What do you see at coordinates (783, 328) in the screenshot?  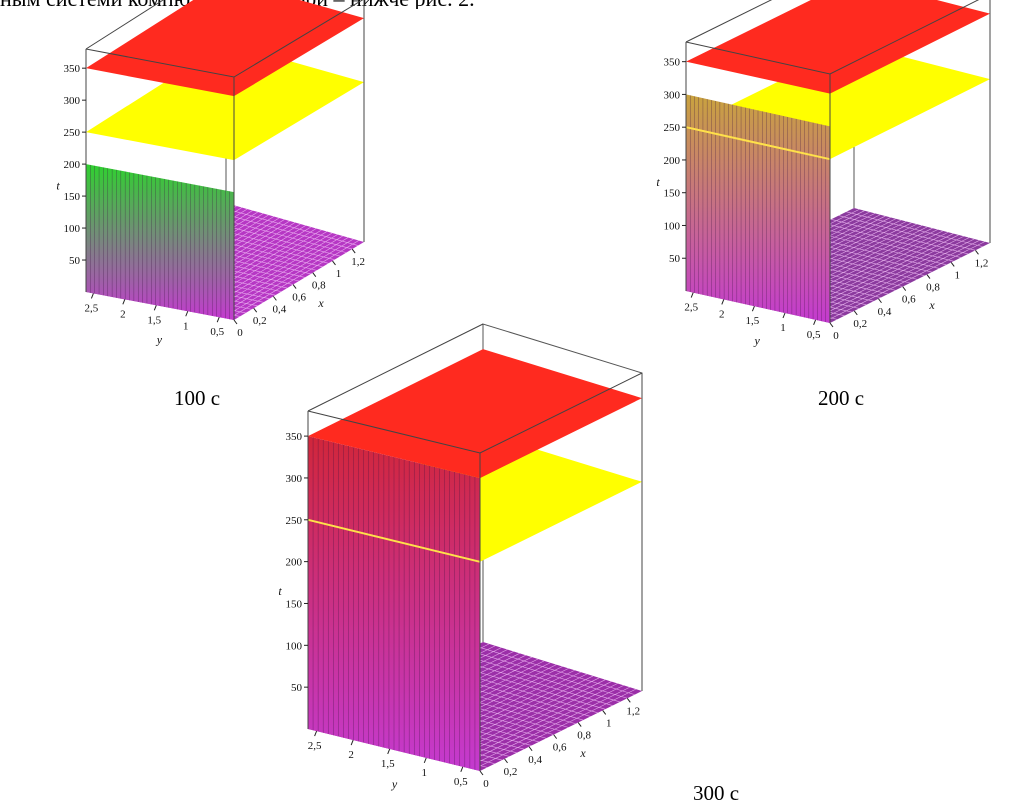 I see `y-tick-label: 1` at bounding box center [783, 328].